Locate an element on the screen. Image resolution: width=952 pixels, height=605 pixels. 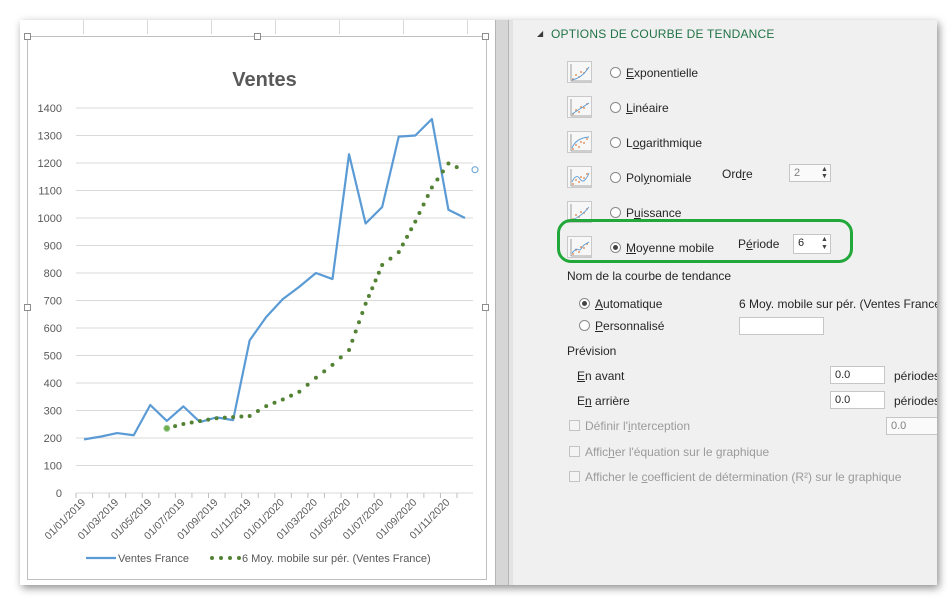
polynomial-label: Polynomiale is located at coordinates (659, 178).